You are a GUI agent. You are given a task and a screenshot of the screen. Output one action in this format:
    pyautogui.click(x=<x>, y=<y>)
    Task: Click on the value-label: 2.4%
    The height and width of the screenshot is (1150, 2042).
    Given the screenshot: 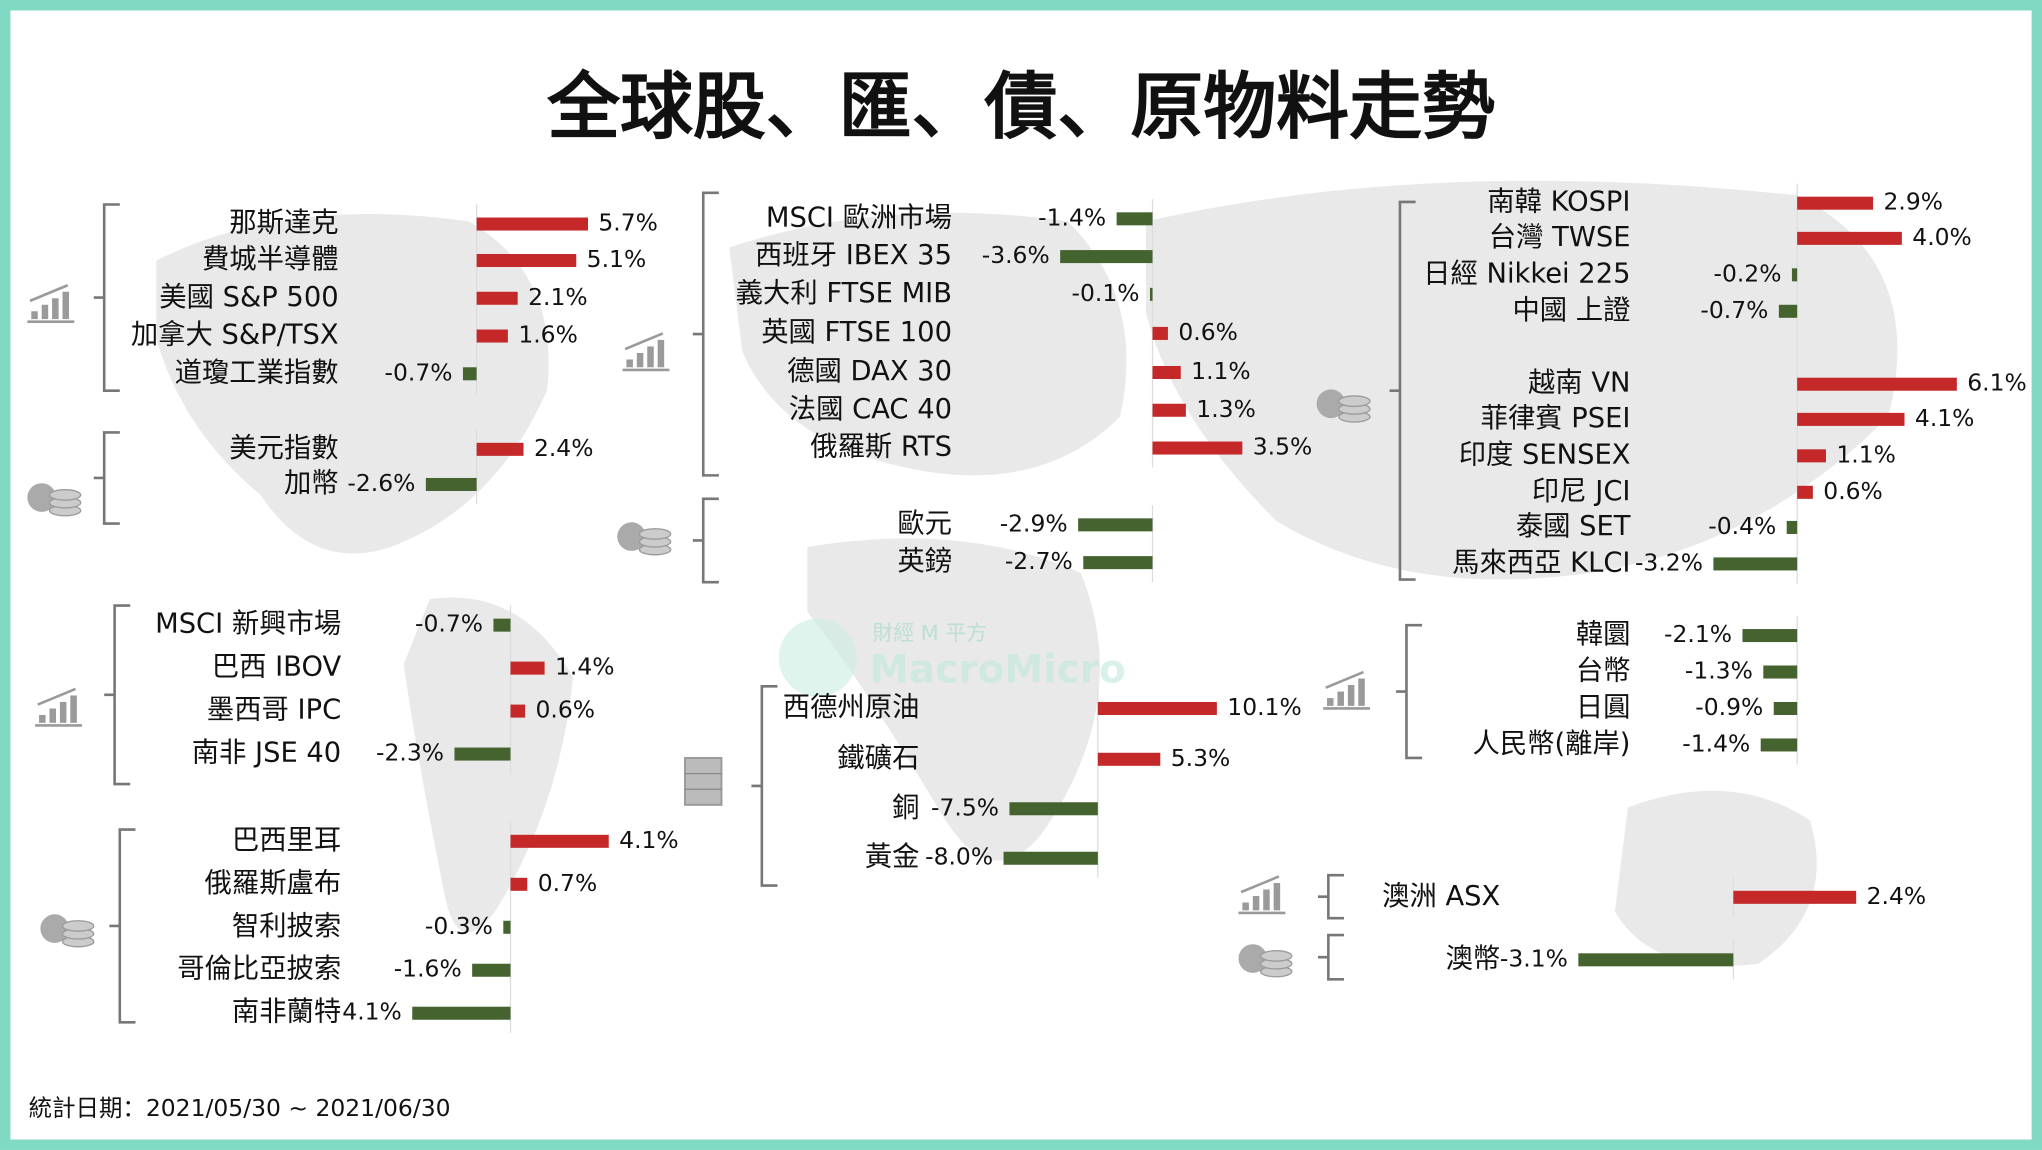 What is the action you would take?
    pyautogui.click(x=564, y=448)
    